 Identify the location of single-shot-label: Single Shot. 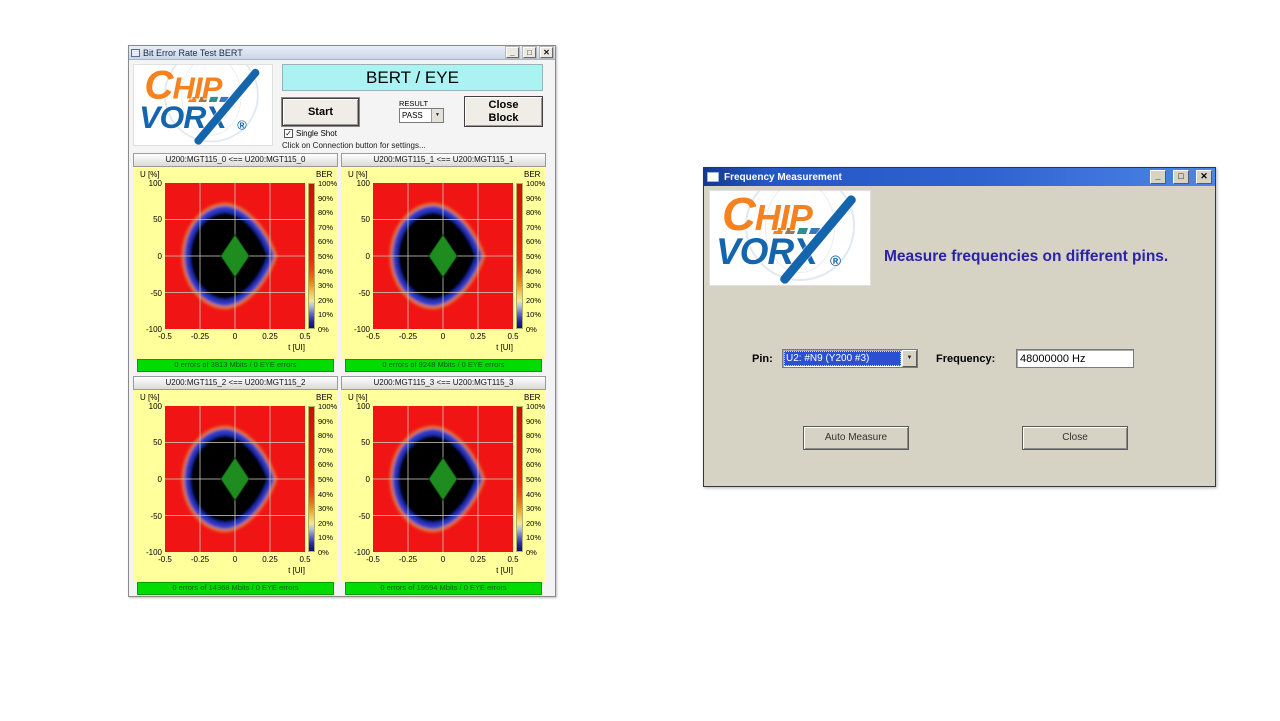
(316, 133).